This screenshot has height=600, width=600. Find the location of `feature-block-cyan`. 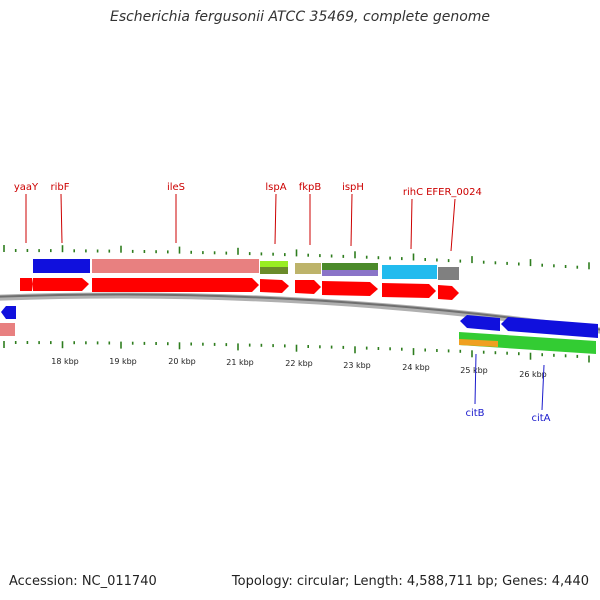

feature-block-cyan is located at coordinates (409, 272).